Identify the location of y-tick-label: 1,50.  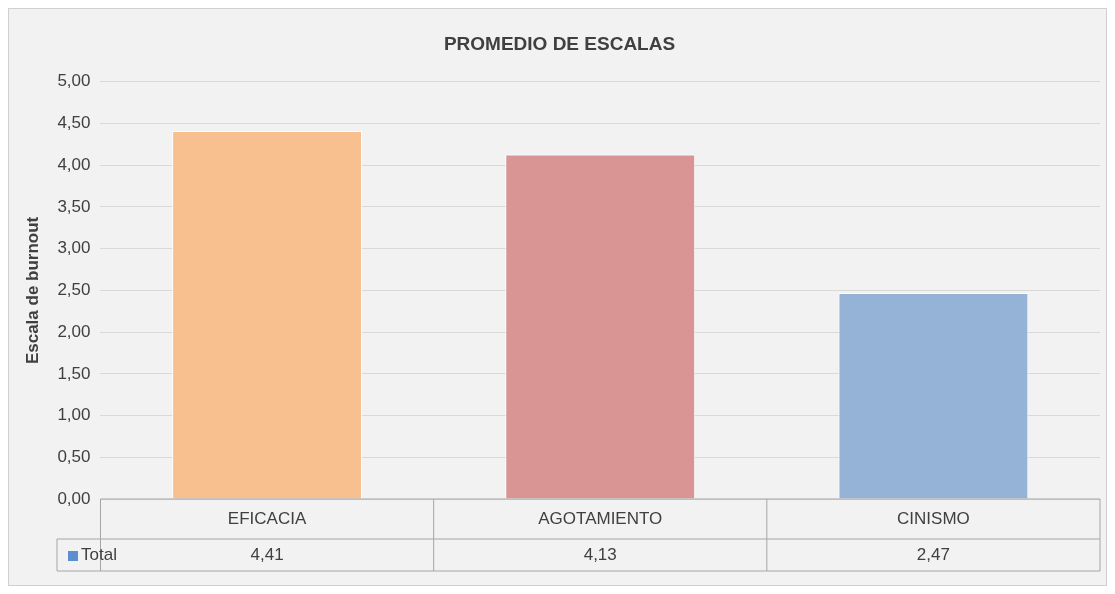
(74, 373).